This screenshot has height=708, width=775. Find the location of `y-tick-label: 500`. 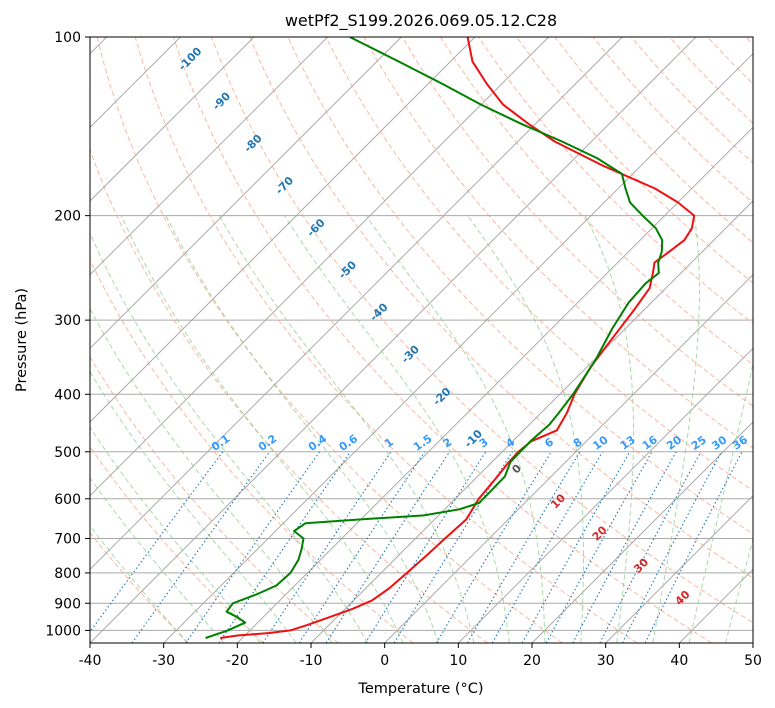

y-tick-label: 500 is located at coordinates (67, 453).